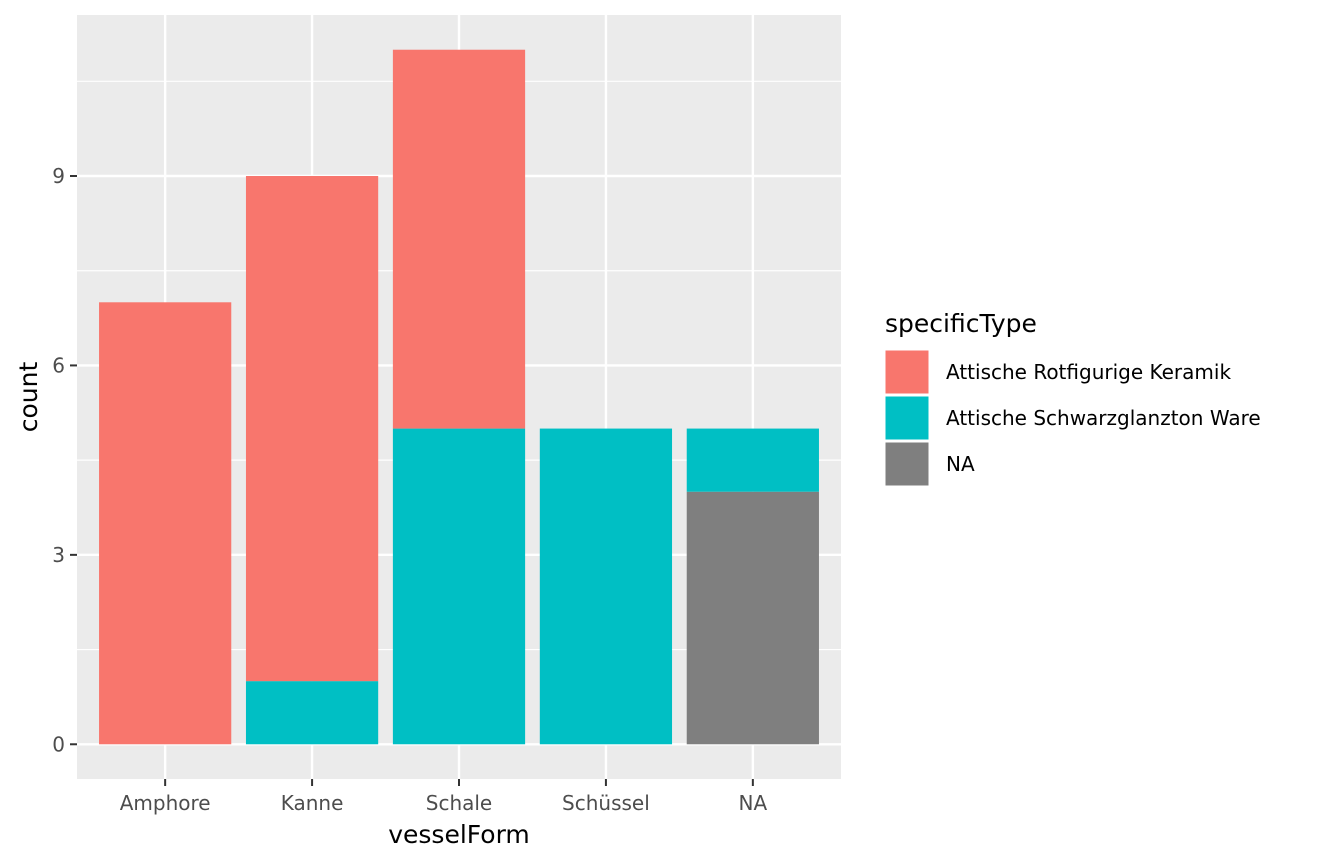  What do you see at coordinates (459, 803) in the screenshot?
I see `x-tick-label: Schale` at bounding box center [459, 803].